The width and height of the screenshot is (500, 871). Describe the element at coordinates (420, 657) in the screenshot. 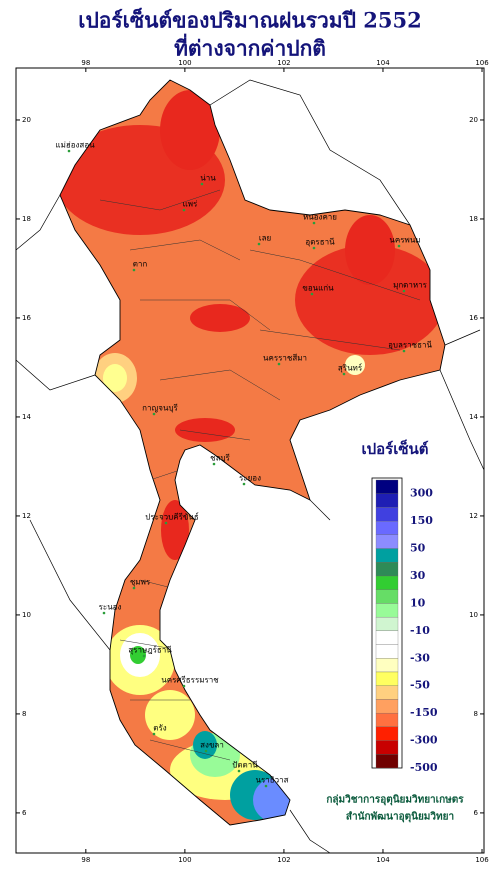

I see `legend-label: -30` at that location.